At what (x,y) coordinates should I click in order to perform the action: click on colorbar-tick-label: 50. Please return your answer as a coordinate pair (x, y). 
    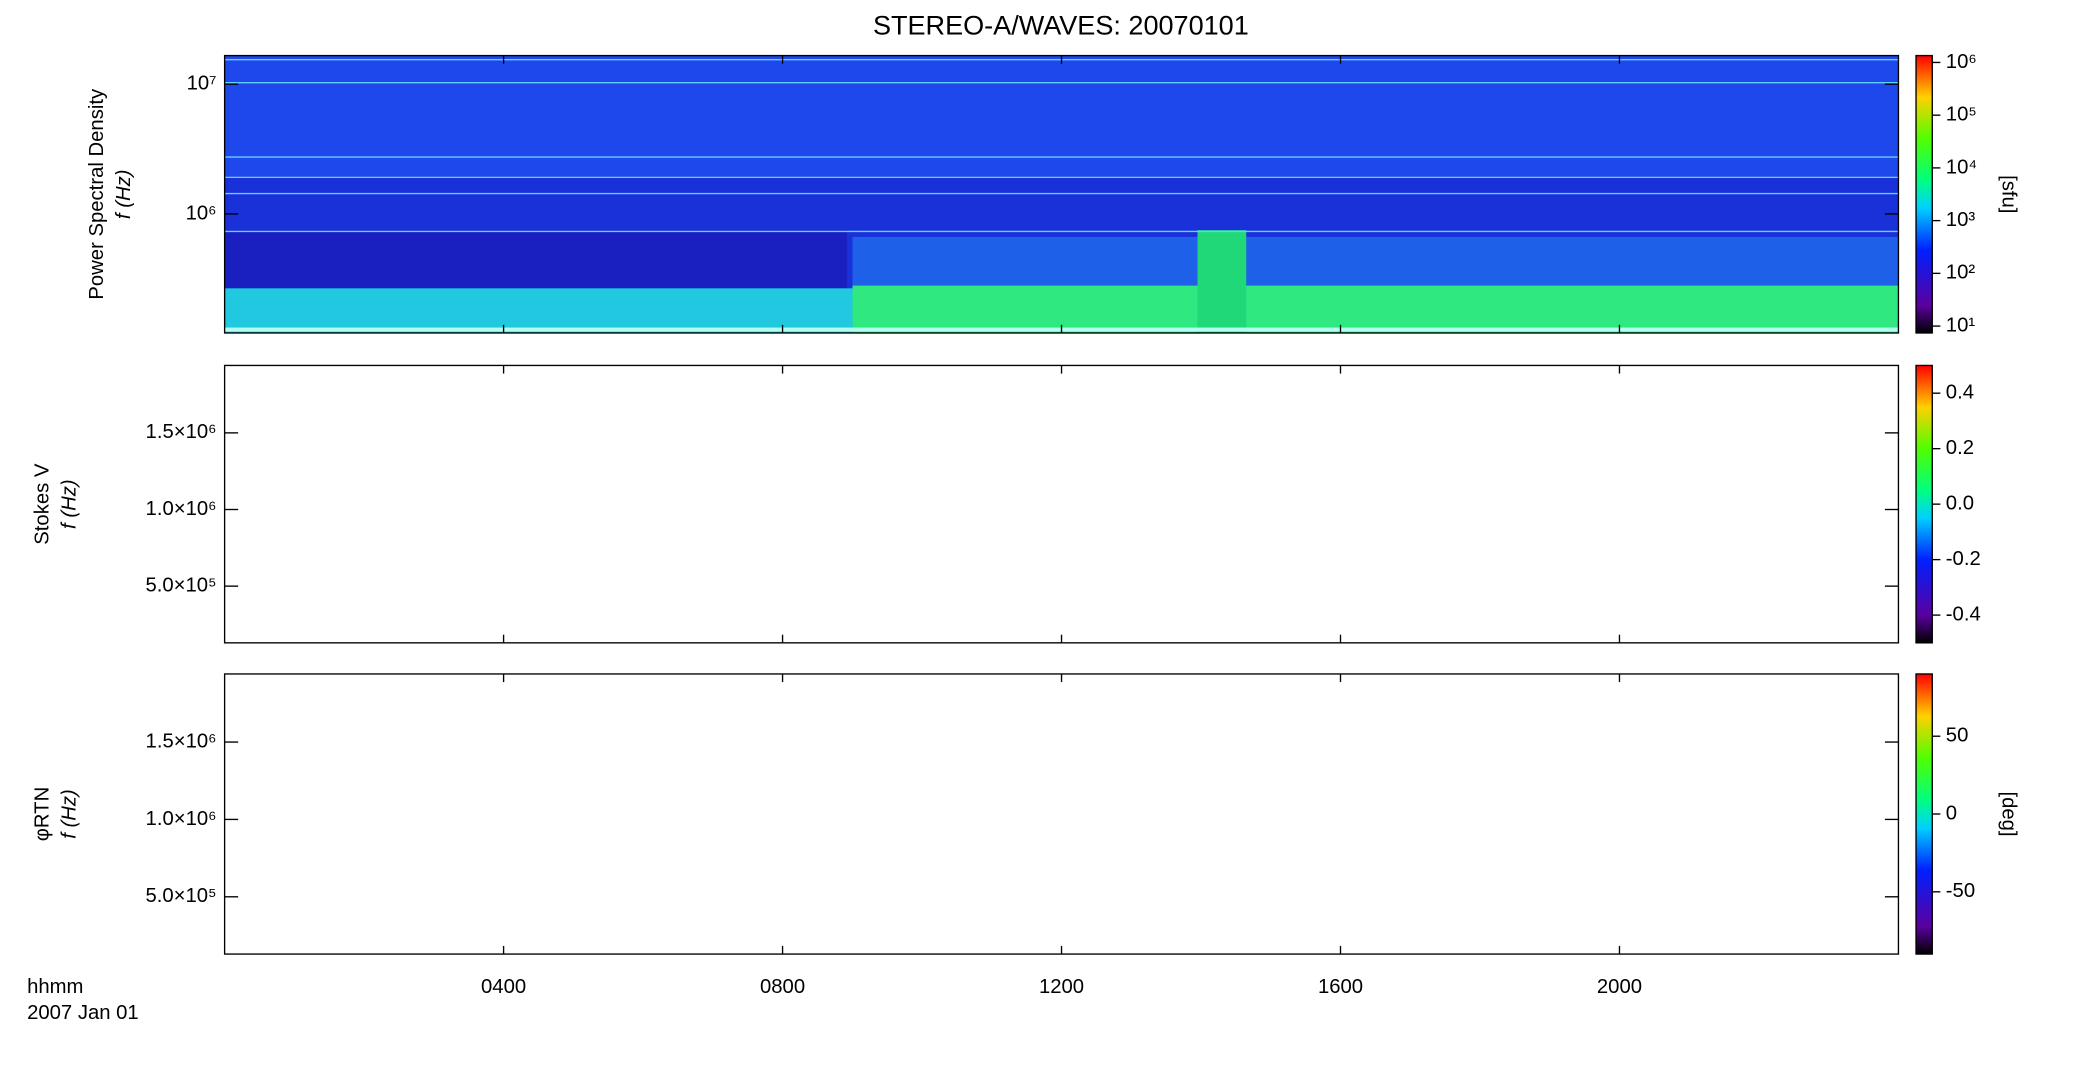
    Looking at the image, I should click on (1957, 736).